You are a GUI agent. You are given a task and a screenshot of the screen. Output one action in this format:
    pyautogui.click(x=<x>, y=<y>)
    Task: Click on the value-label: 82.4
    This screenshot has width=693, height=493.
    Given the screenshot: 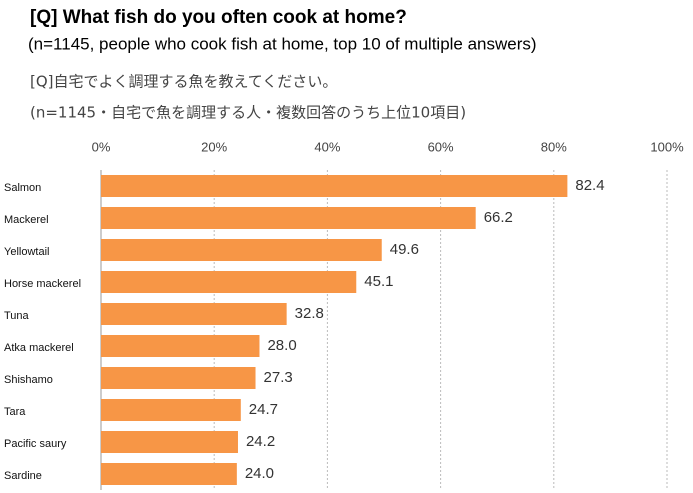 What is the action you would take?
    pyautogui.click(x=589, y=185)
    